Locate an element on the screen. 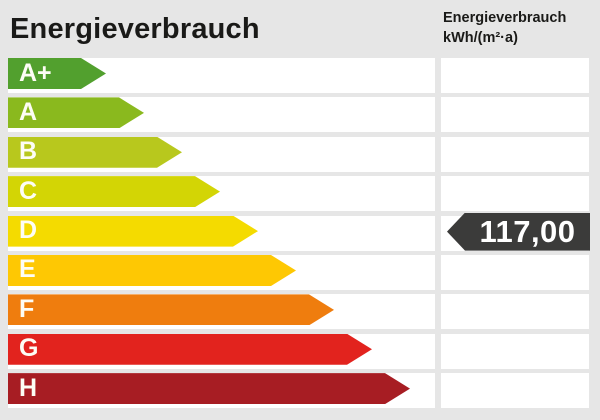  scale-row-d: D 117,00 is located at coordinates (295, 231).